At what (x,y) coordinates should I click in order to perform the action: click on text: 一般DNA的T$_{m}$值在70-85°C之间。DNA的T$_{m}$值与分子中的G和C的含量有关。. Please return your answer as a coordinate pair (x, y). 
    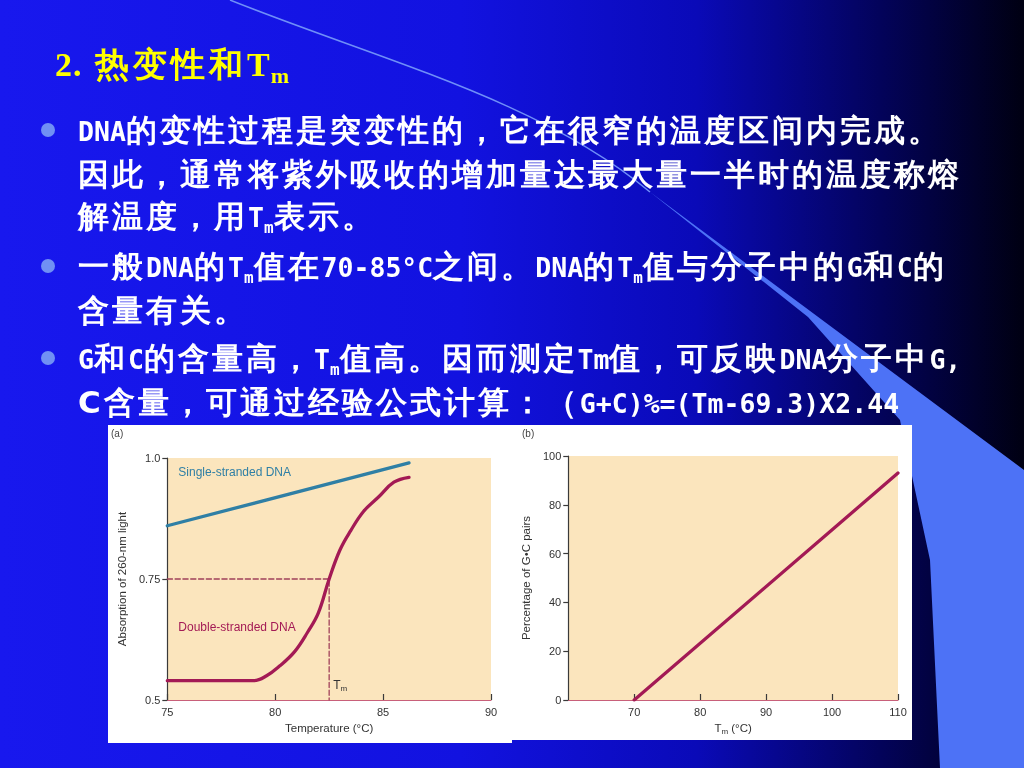
    Looking at the image, I should click on (512, 288).